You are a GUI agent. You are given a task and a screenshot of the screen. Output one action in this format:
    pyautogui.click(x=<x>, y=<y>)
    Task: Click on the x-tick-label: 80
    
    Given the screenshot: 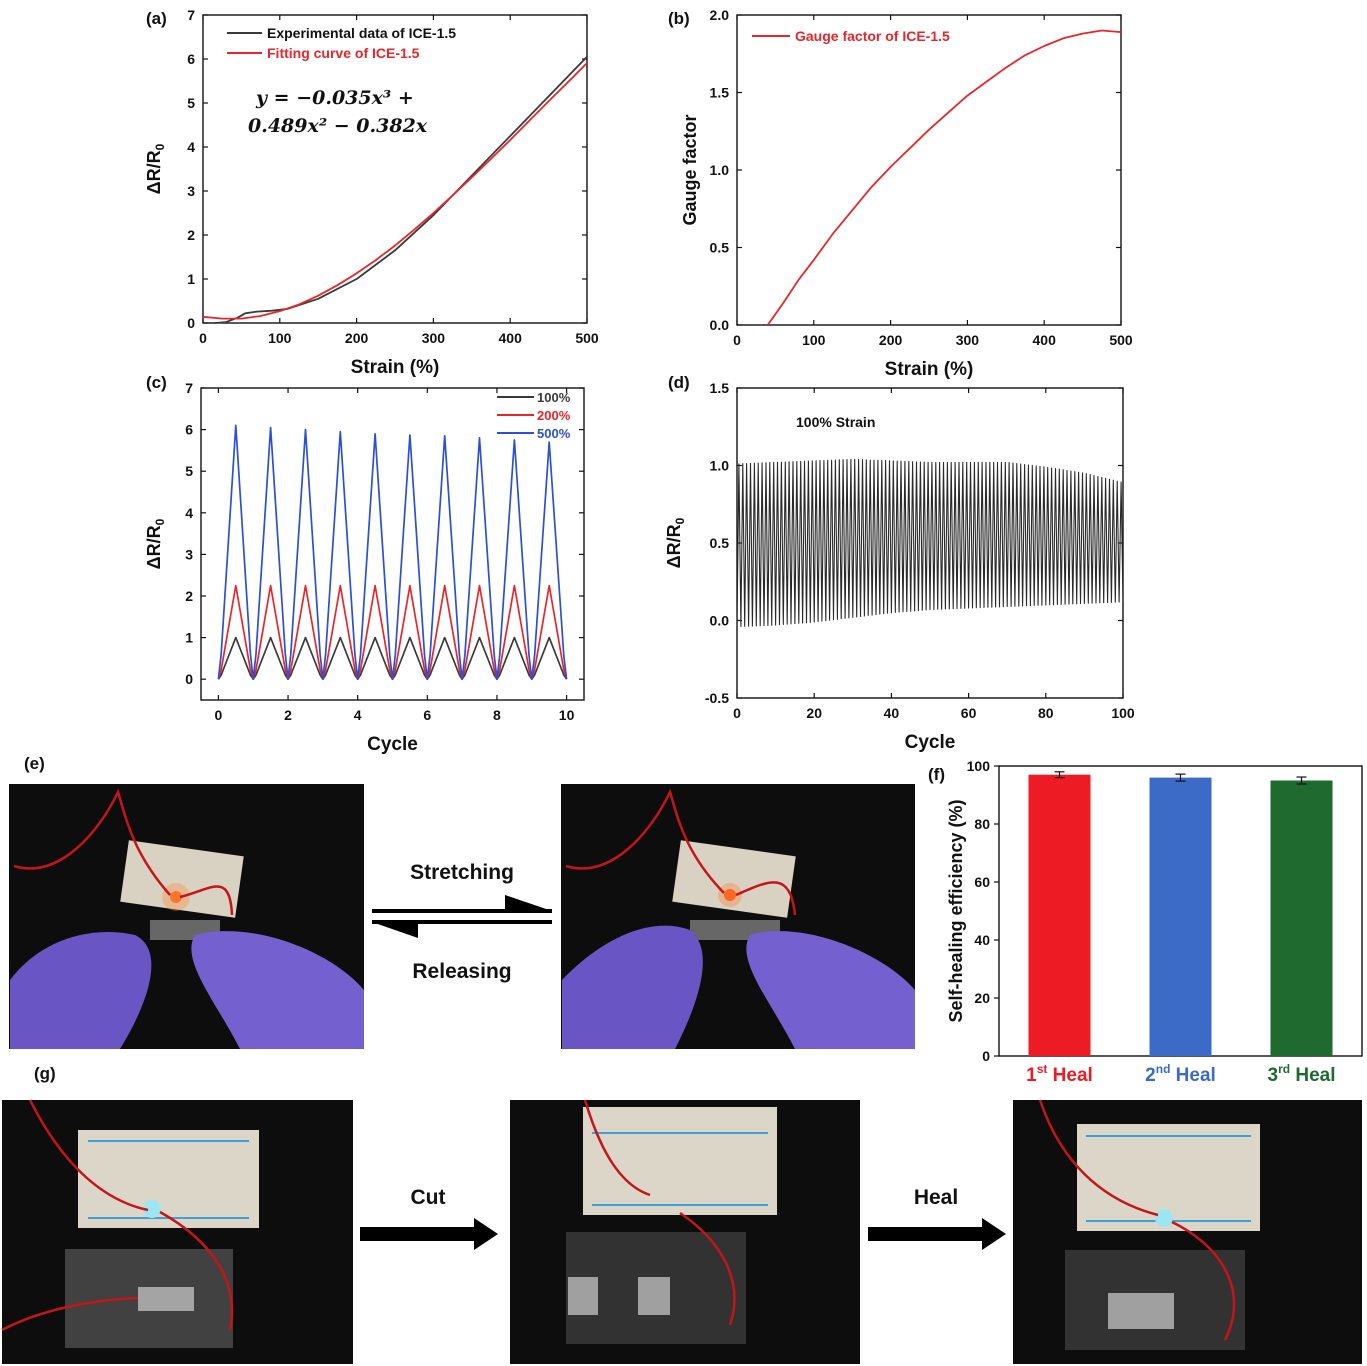 What is the action you would take?
    pyautogui.click(x=1046, y=713)
    